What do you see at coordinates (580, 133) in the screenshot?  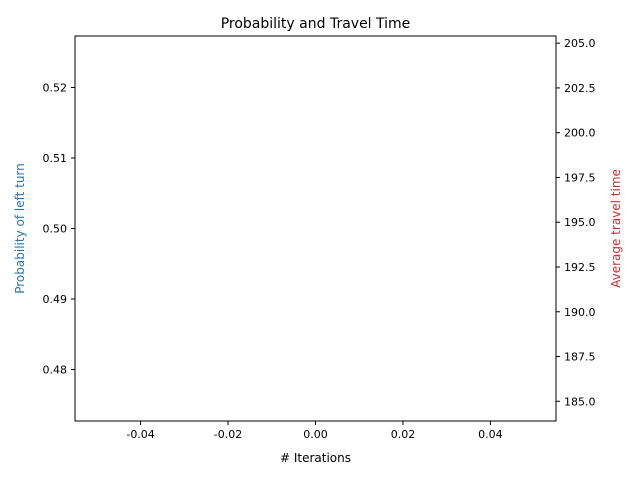 I see `right-y-tick-label: 200.0` at bounding box center [580, 133].